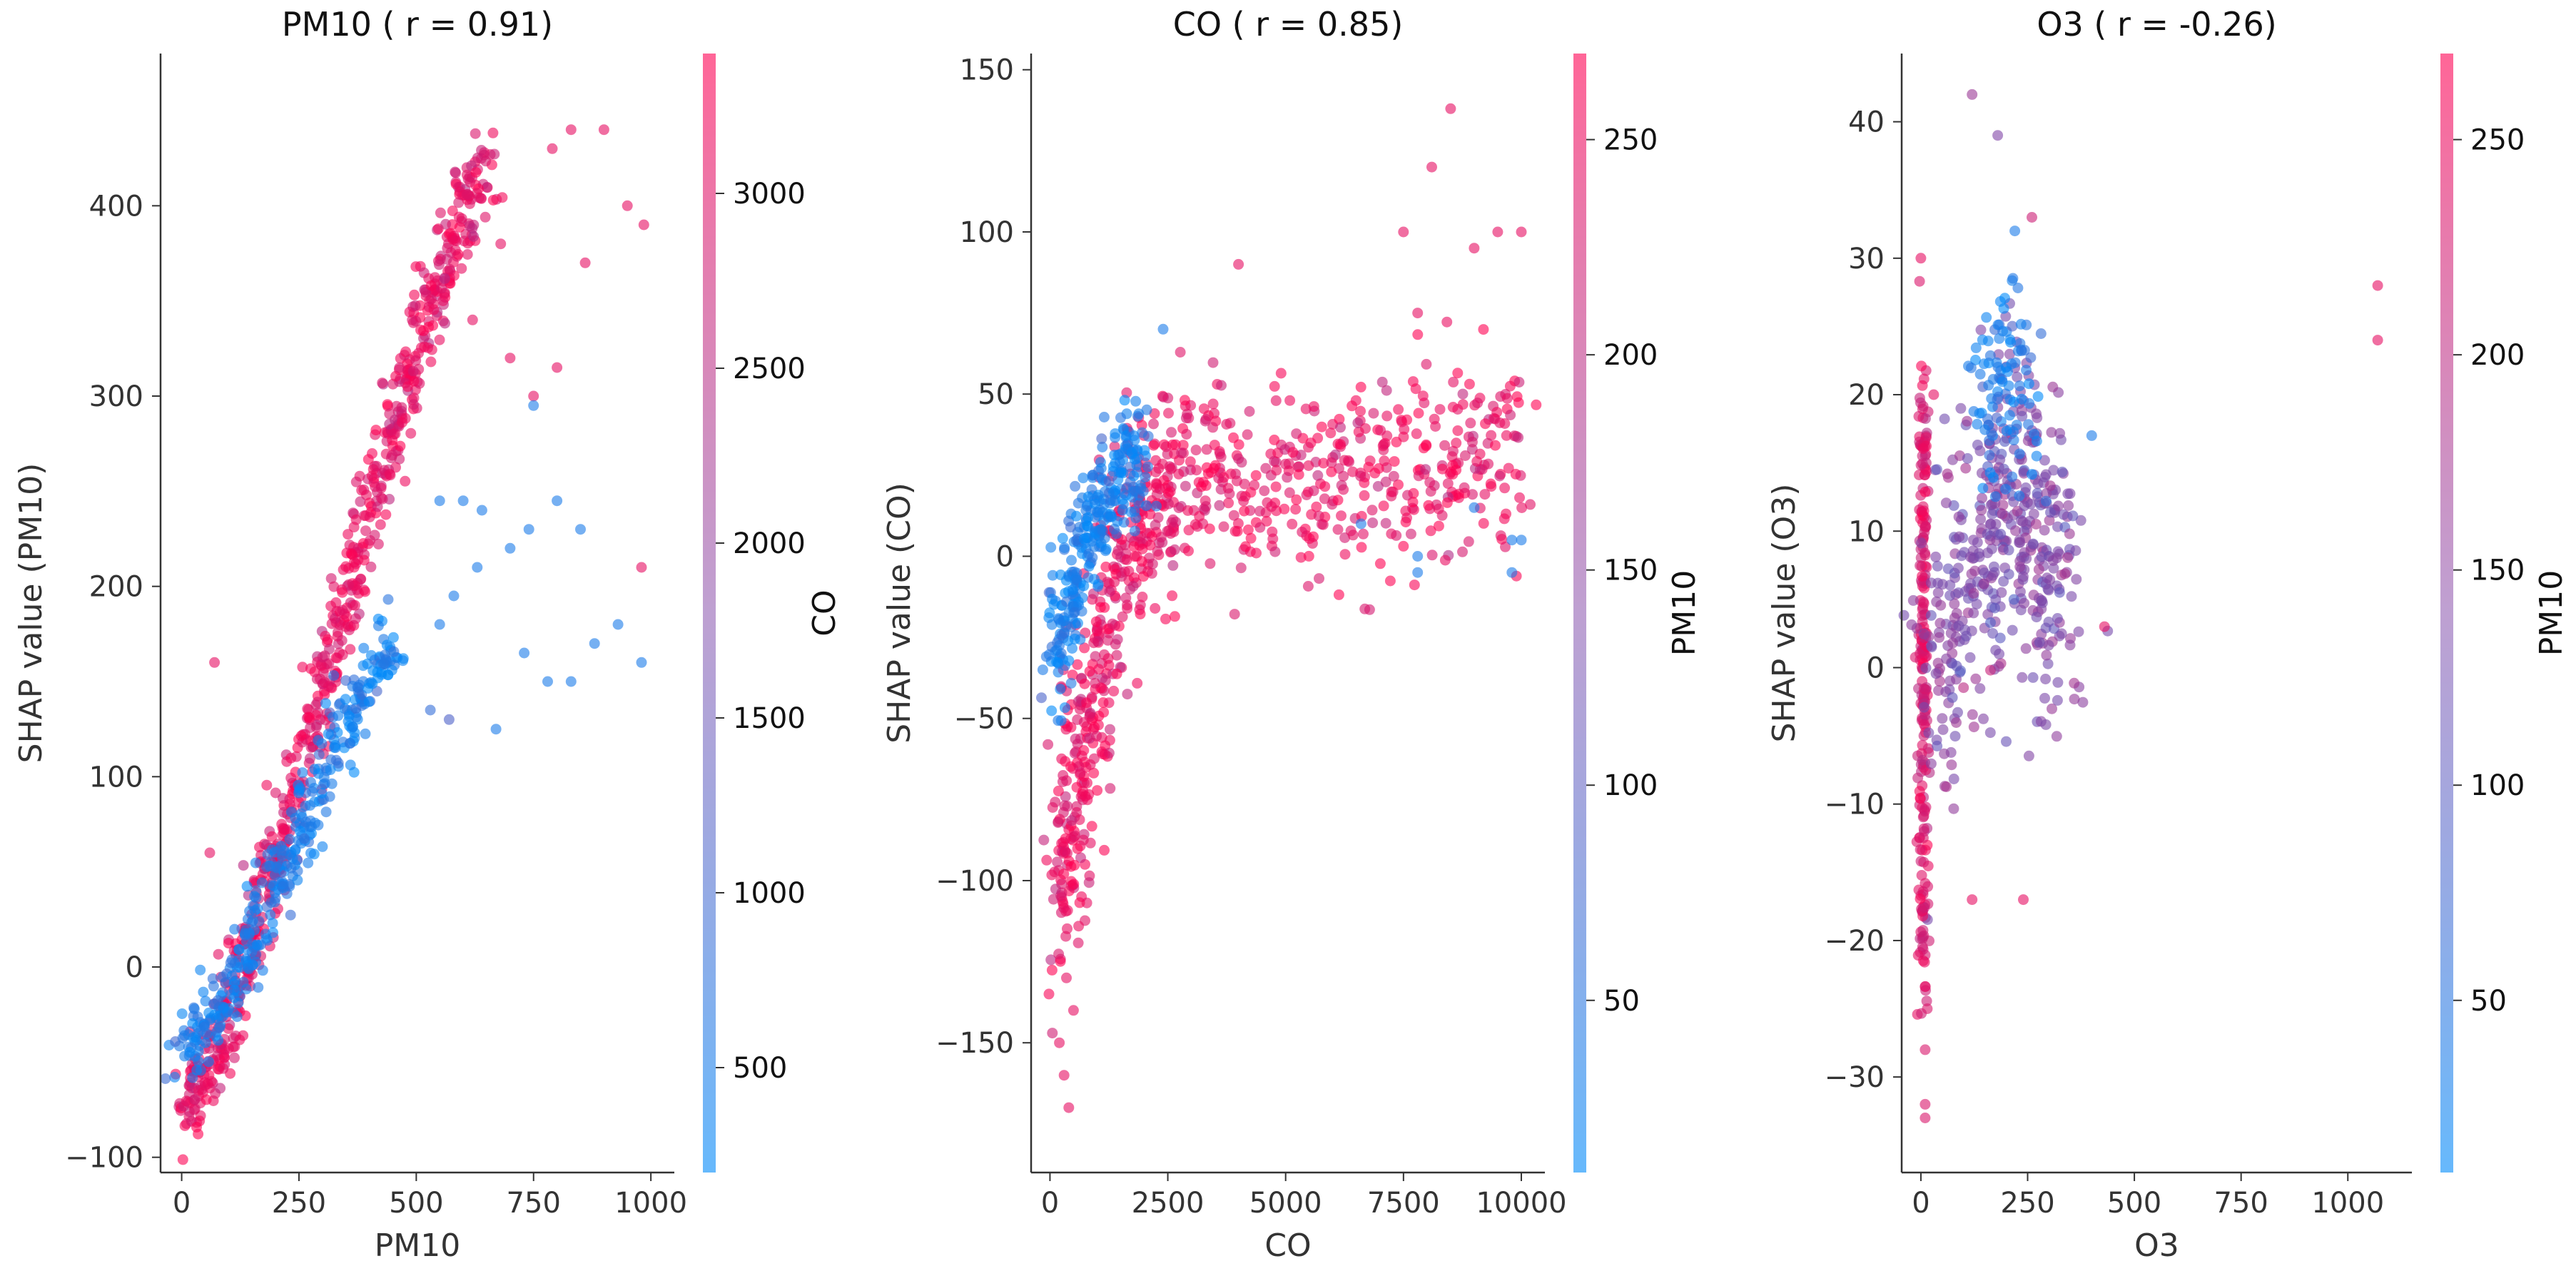  What do you see at coordinates (2347, 1203) in the screenshot?
I see `x-tick-label: 1000` at bounding box center [2347, 1203].